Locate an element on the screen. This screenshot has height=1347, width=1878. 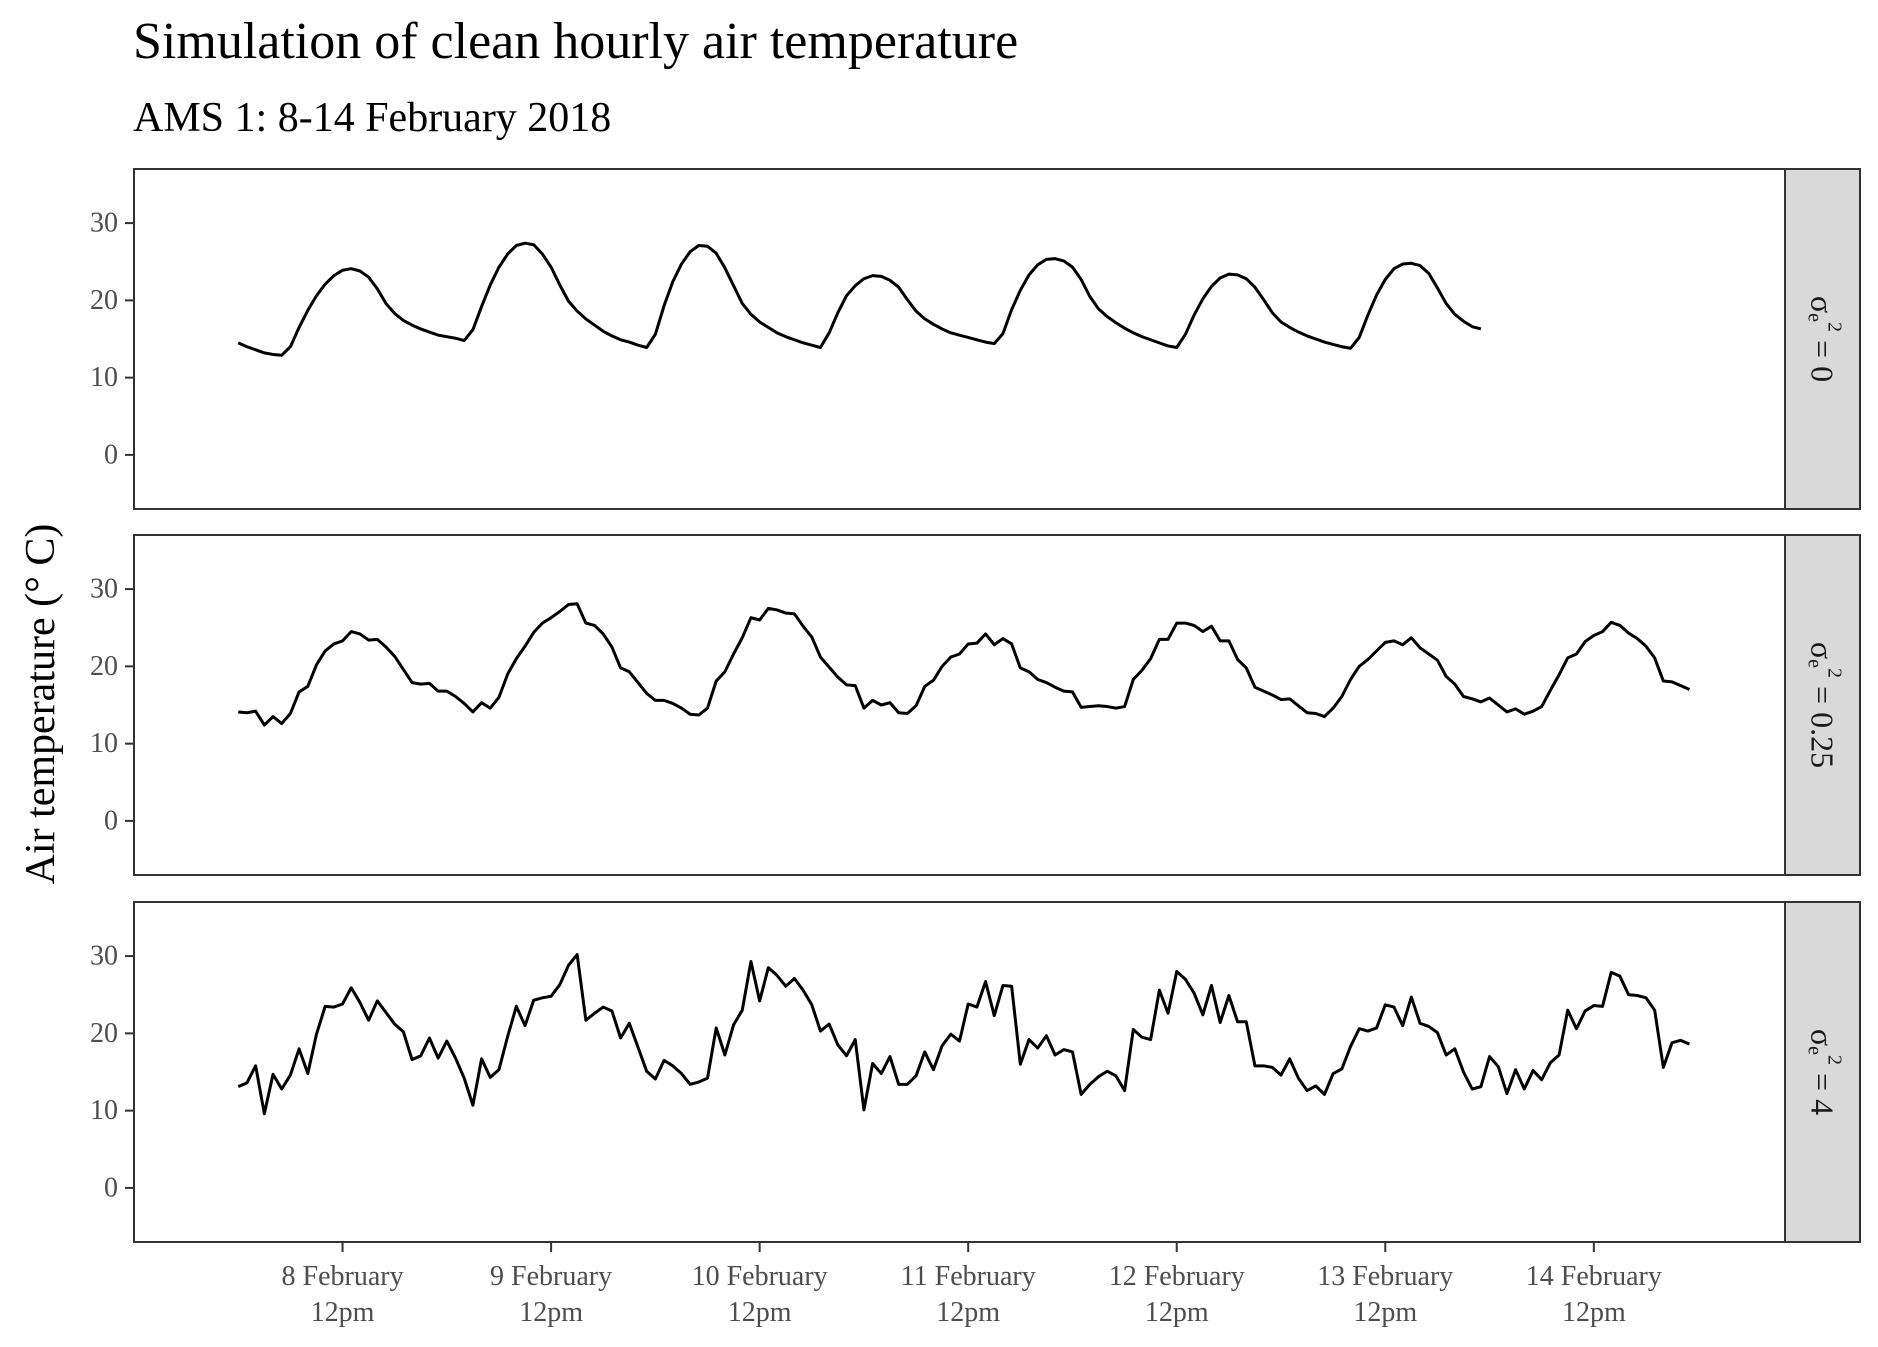
facet-strip-label: σe2 = 0 is located at coordinates (1825, 339).